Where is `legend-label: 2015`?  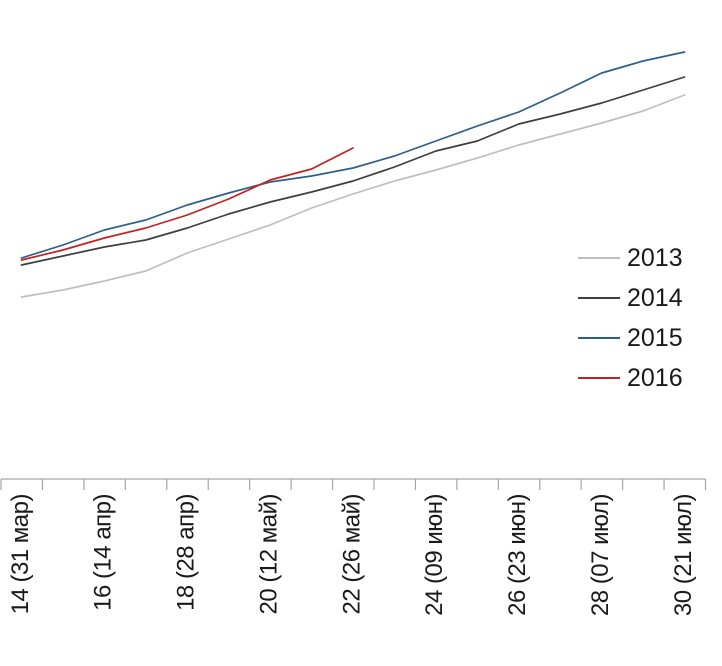
legend-label: 2015 is located at coordinates (655, 337).